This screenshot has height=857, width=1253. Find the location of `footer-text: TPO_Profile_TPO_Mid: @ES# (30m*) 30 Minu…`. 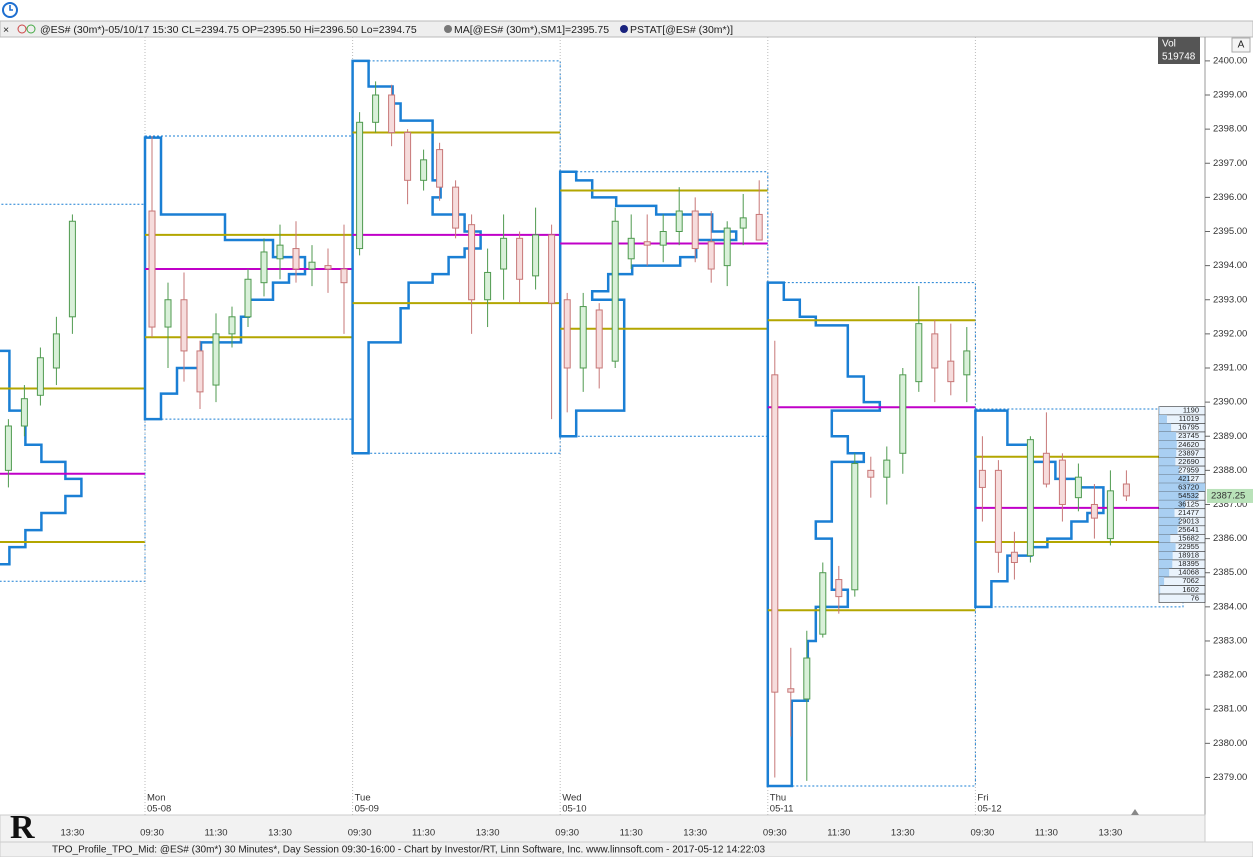

footer-text: TPO_Profile_TPO_Mid: @ES# (30m*) 30 Minu… is located at coordinates (409, 850).